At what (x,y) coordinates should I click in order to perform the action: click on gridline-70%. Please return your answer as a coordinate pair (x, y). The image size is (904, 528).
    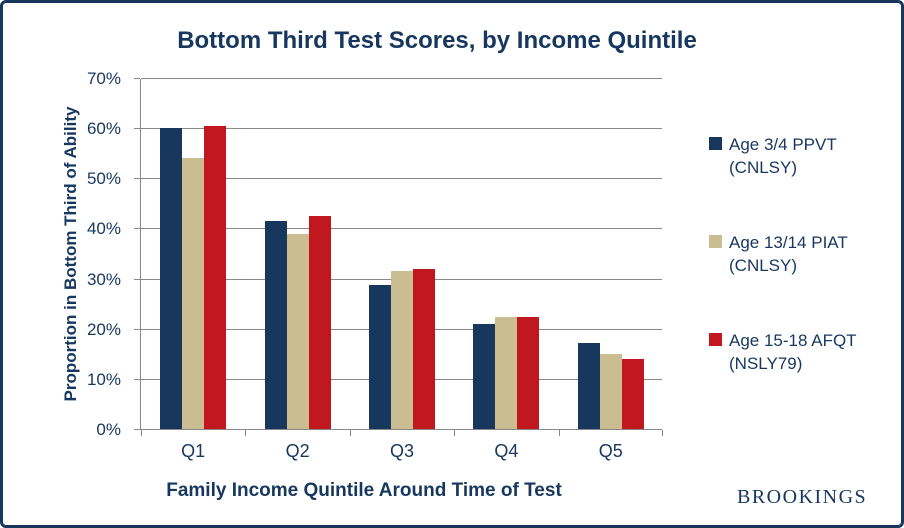
    Looking at the image, I should click on (401, 78).